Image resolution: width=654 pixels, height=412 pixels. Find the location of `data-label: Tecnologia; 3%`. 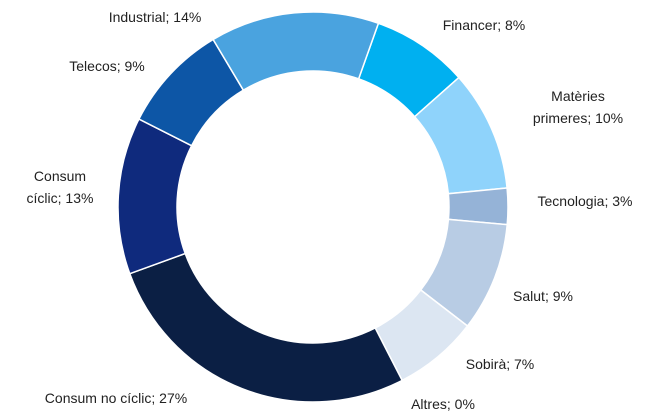

data-label: Tecnologia; 3% is located at coordinates (585, 201).